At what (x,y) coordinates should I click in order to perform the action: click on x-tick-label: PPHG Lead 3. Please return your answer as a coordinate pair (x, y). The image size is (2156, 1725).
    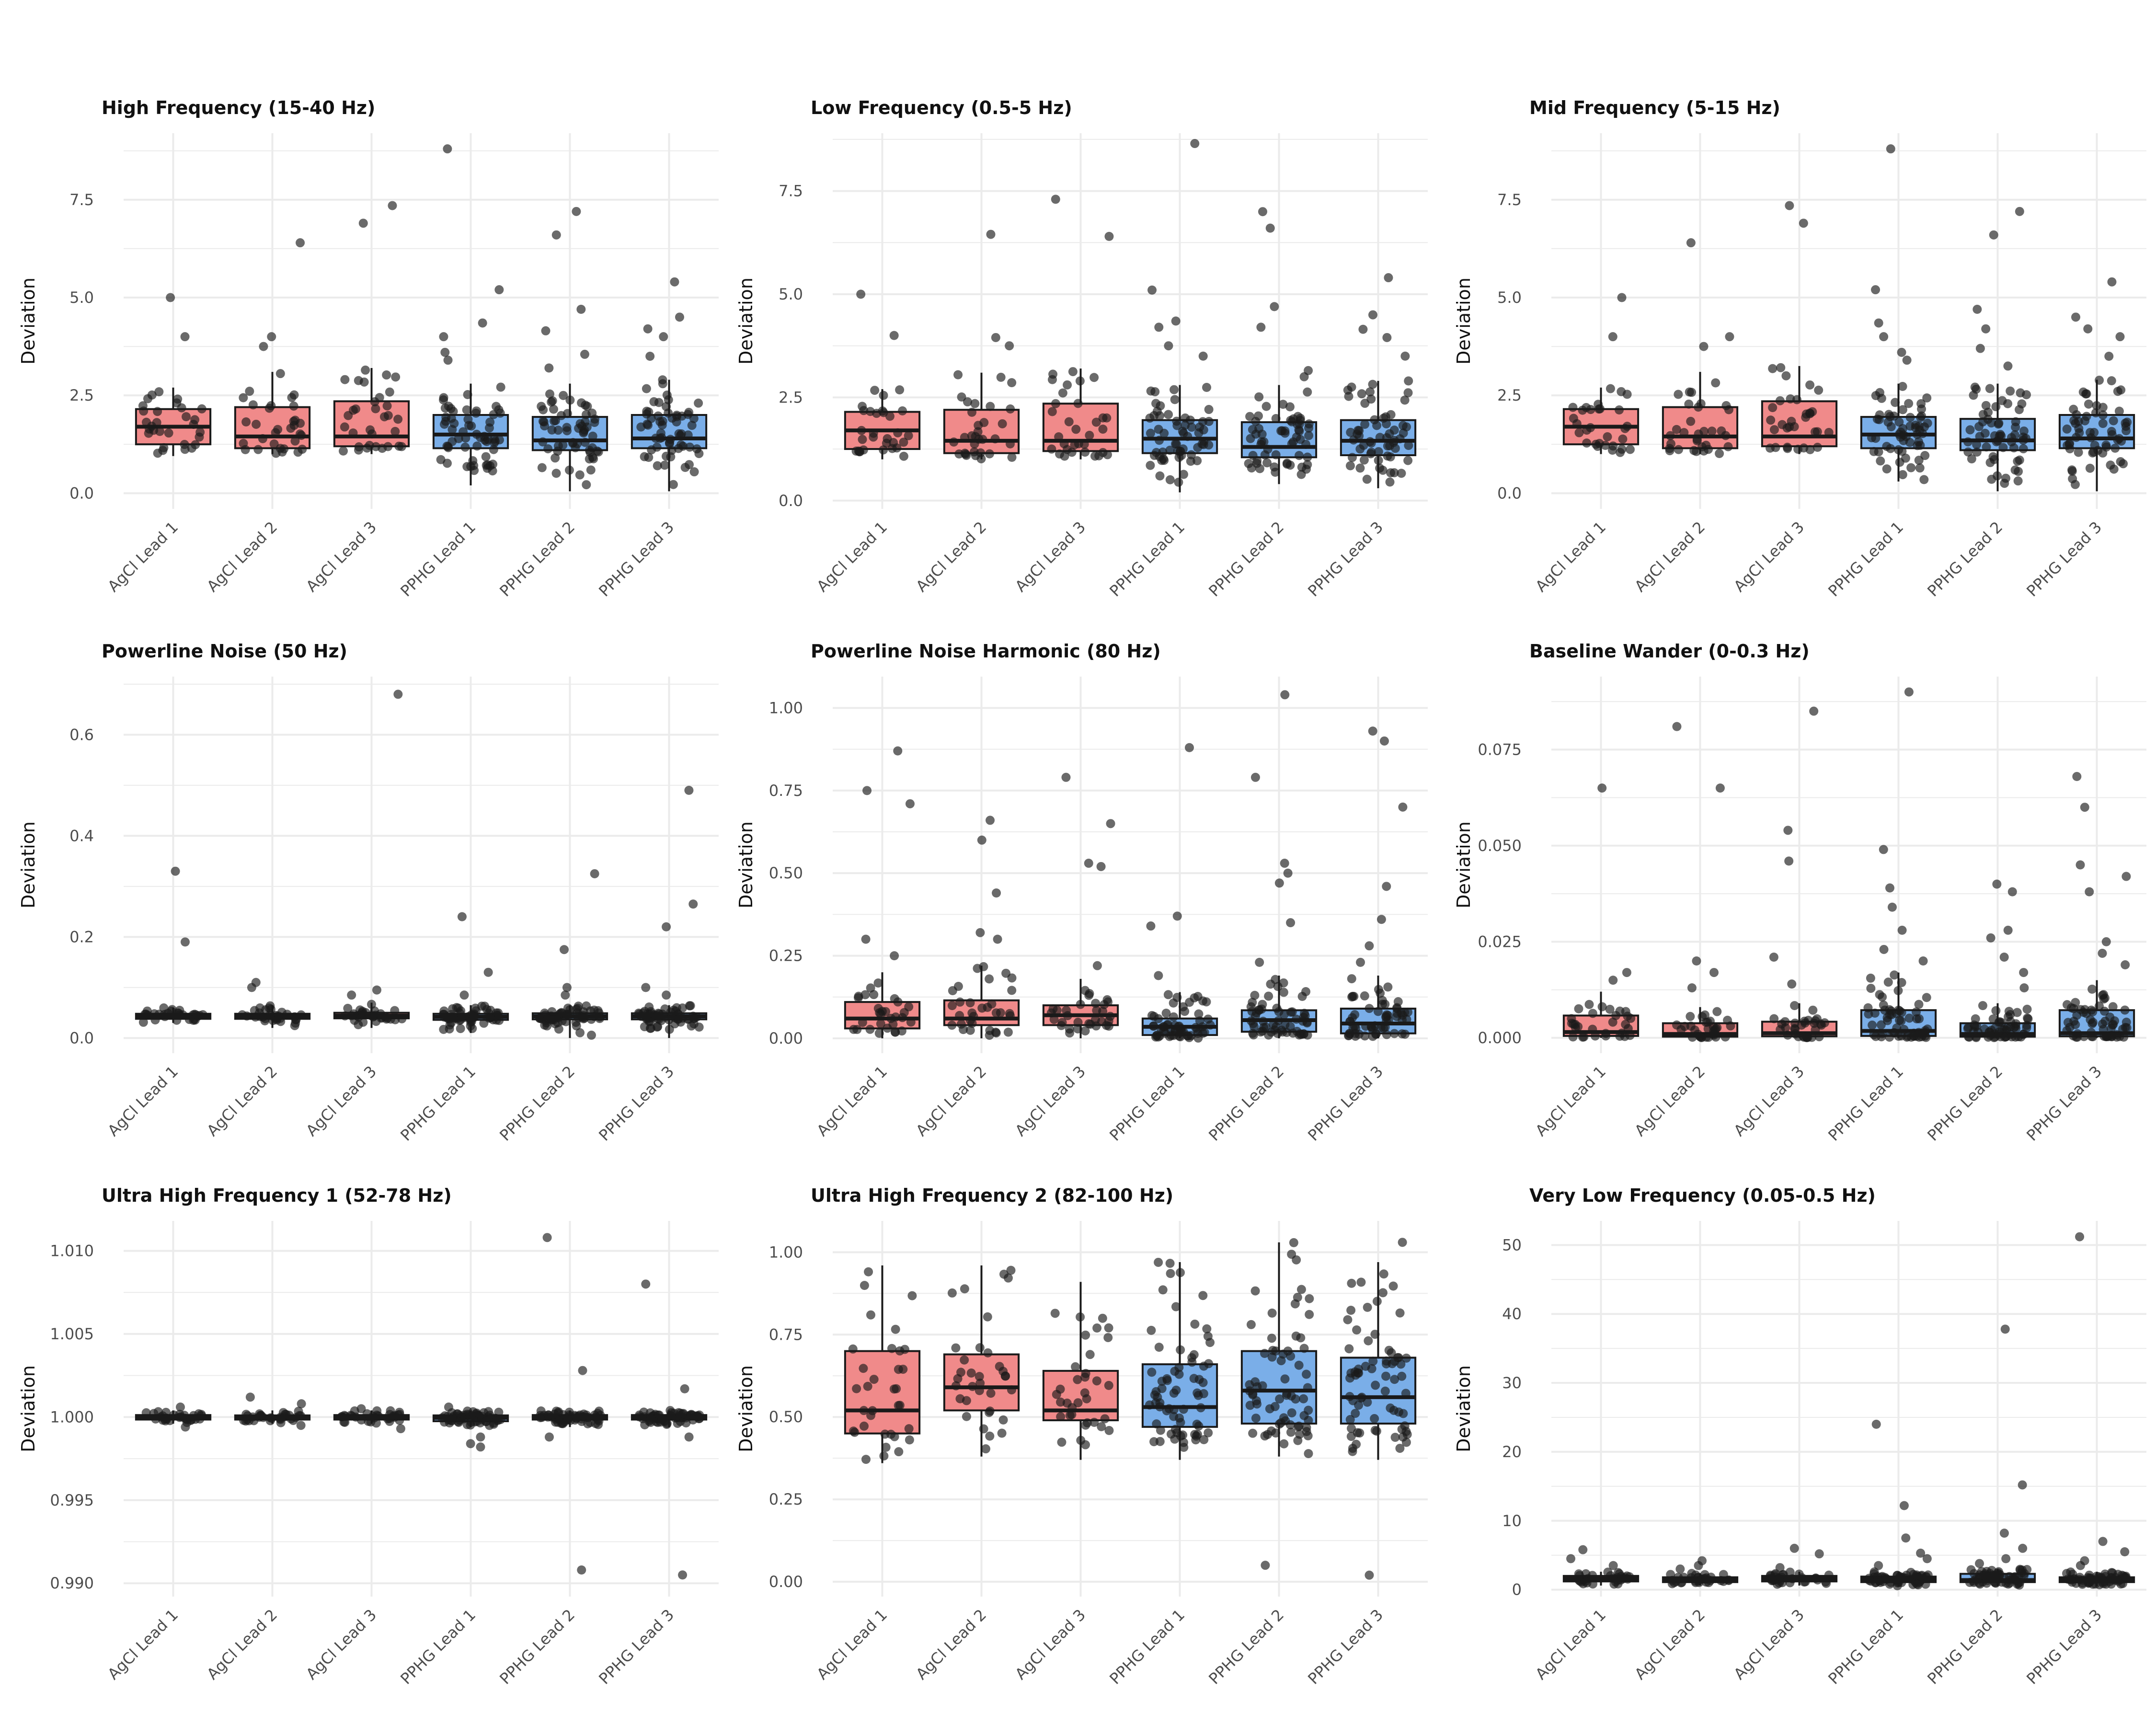
    Looking at the image, I should click on (636, 1103).